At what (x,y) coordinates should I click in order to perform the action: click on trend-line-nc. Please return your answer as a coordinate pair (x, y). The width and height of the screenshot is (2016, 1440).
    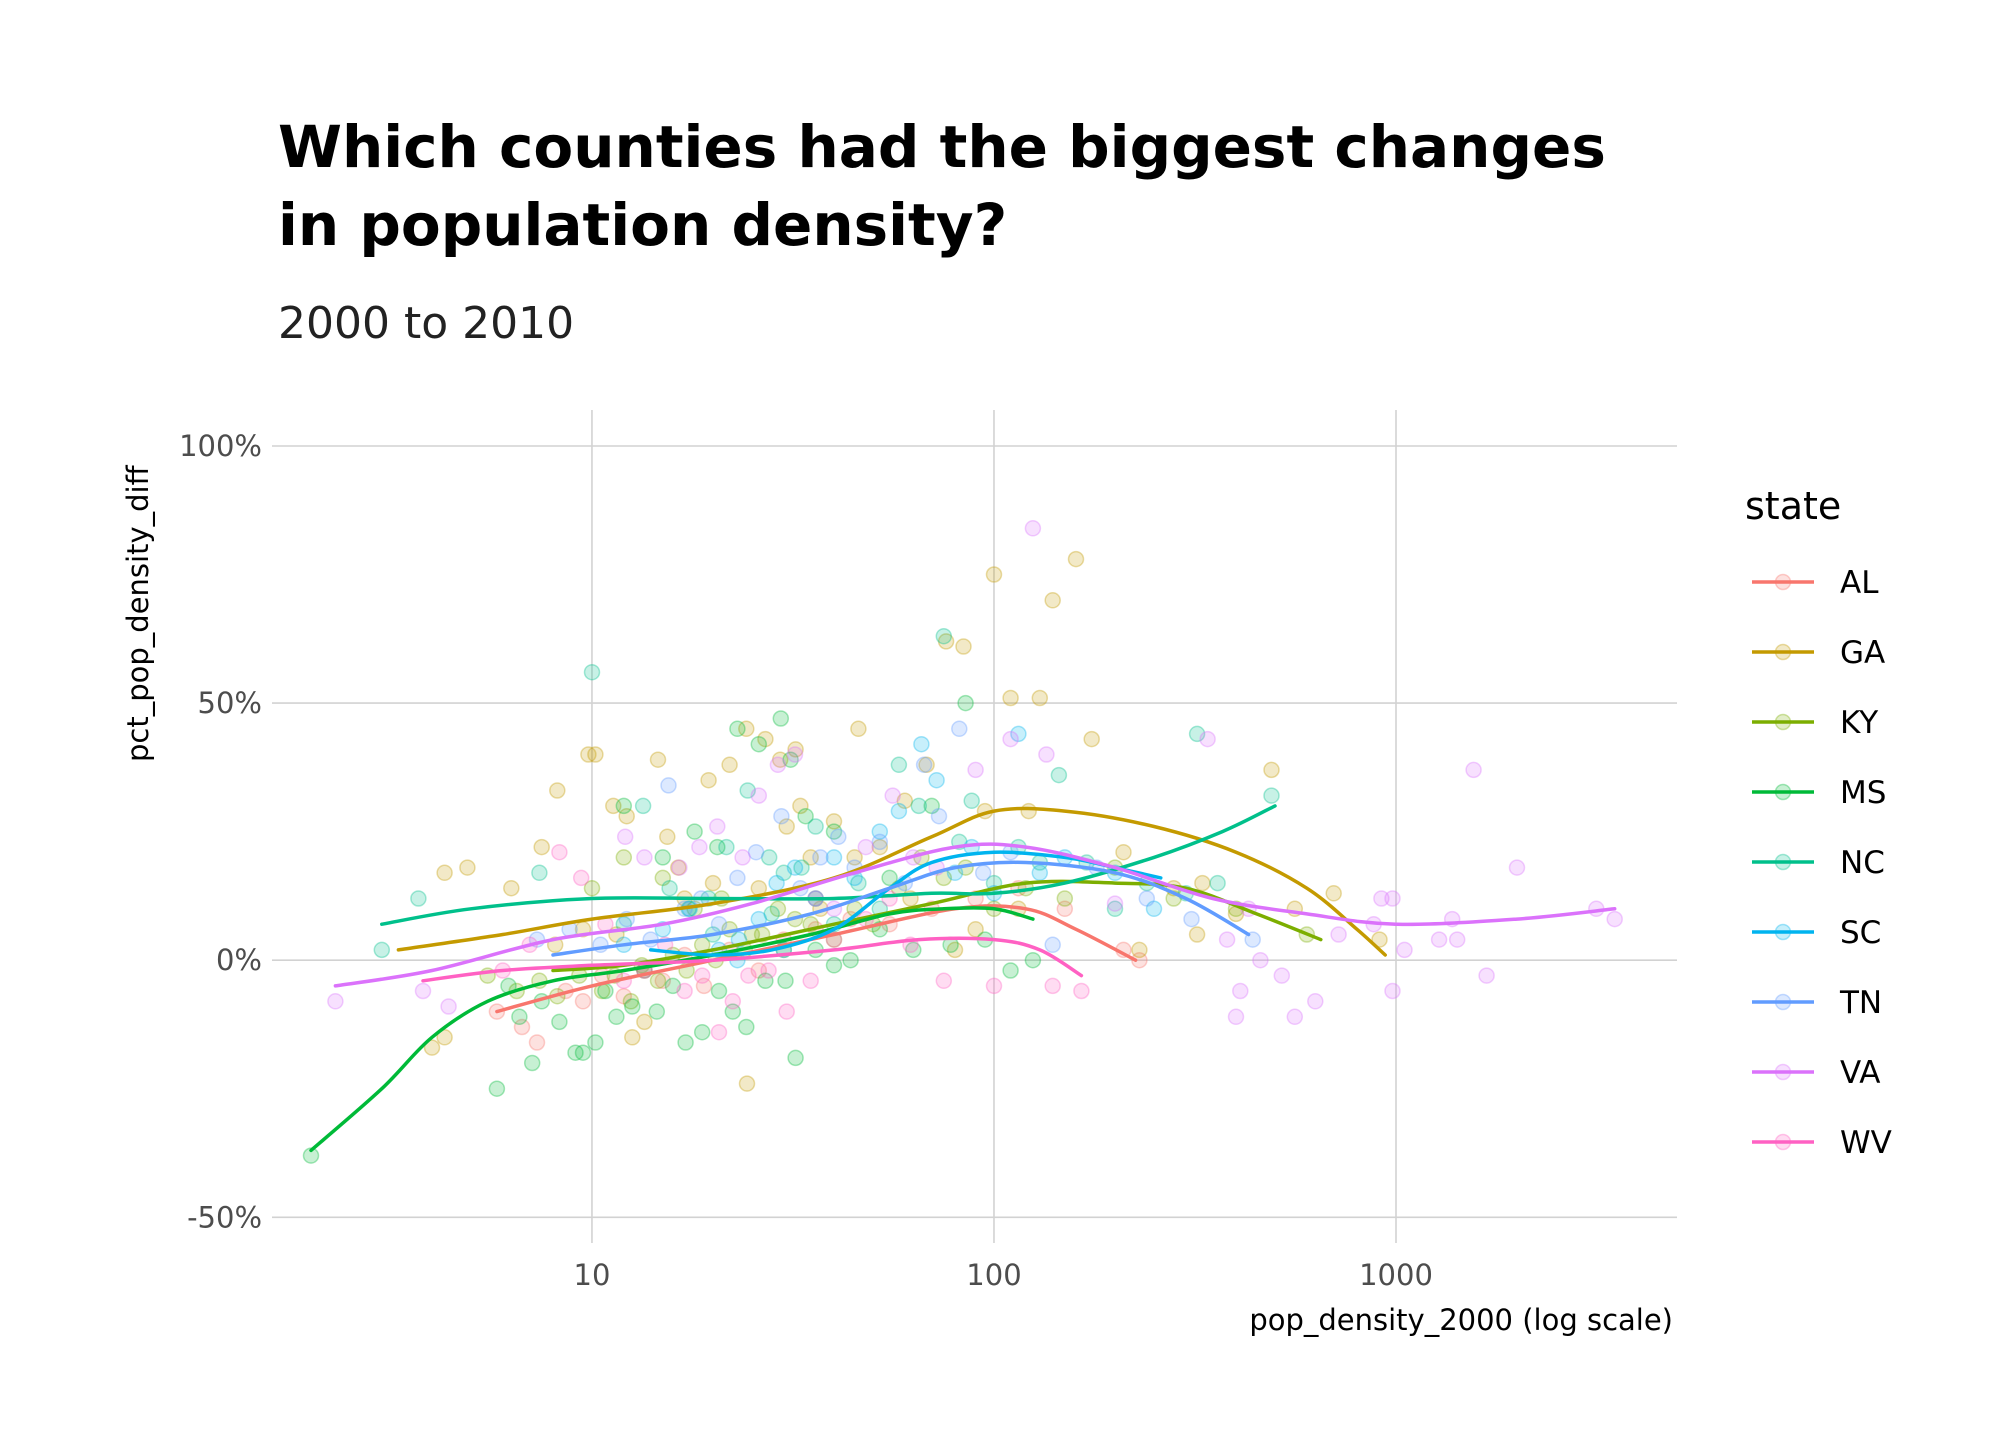
    Looking at the image, I should click on (828, 865).